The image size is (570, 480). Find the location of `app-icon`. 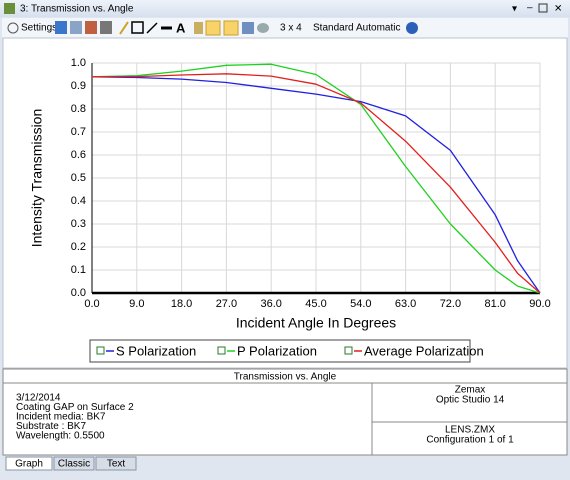

app-icon is located at coordinates (9, 8).